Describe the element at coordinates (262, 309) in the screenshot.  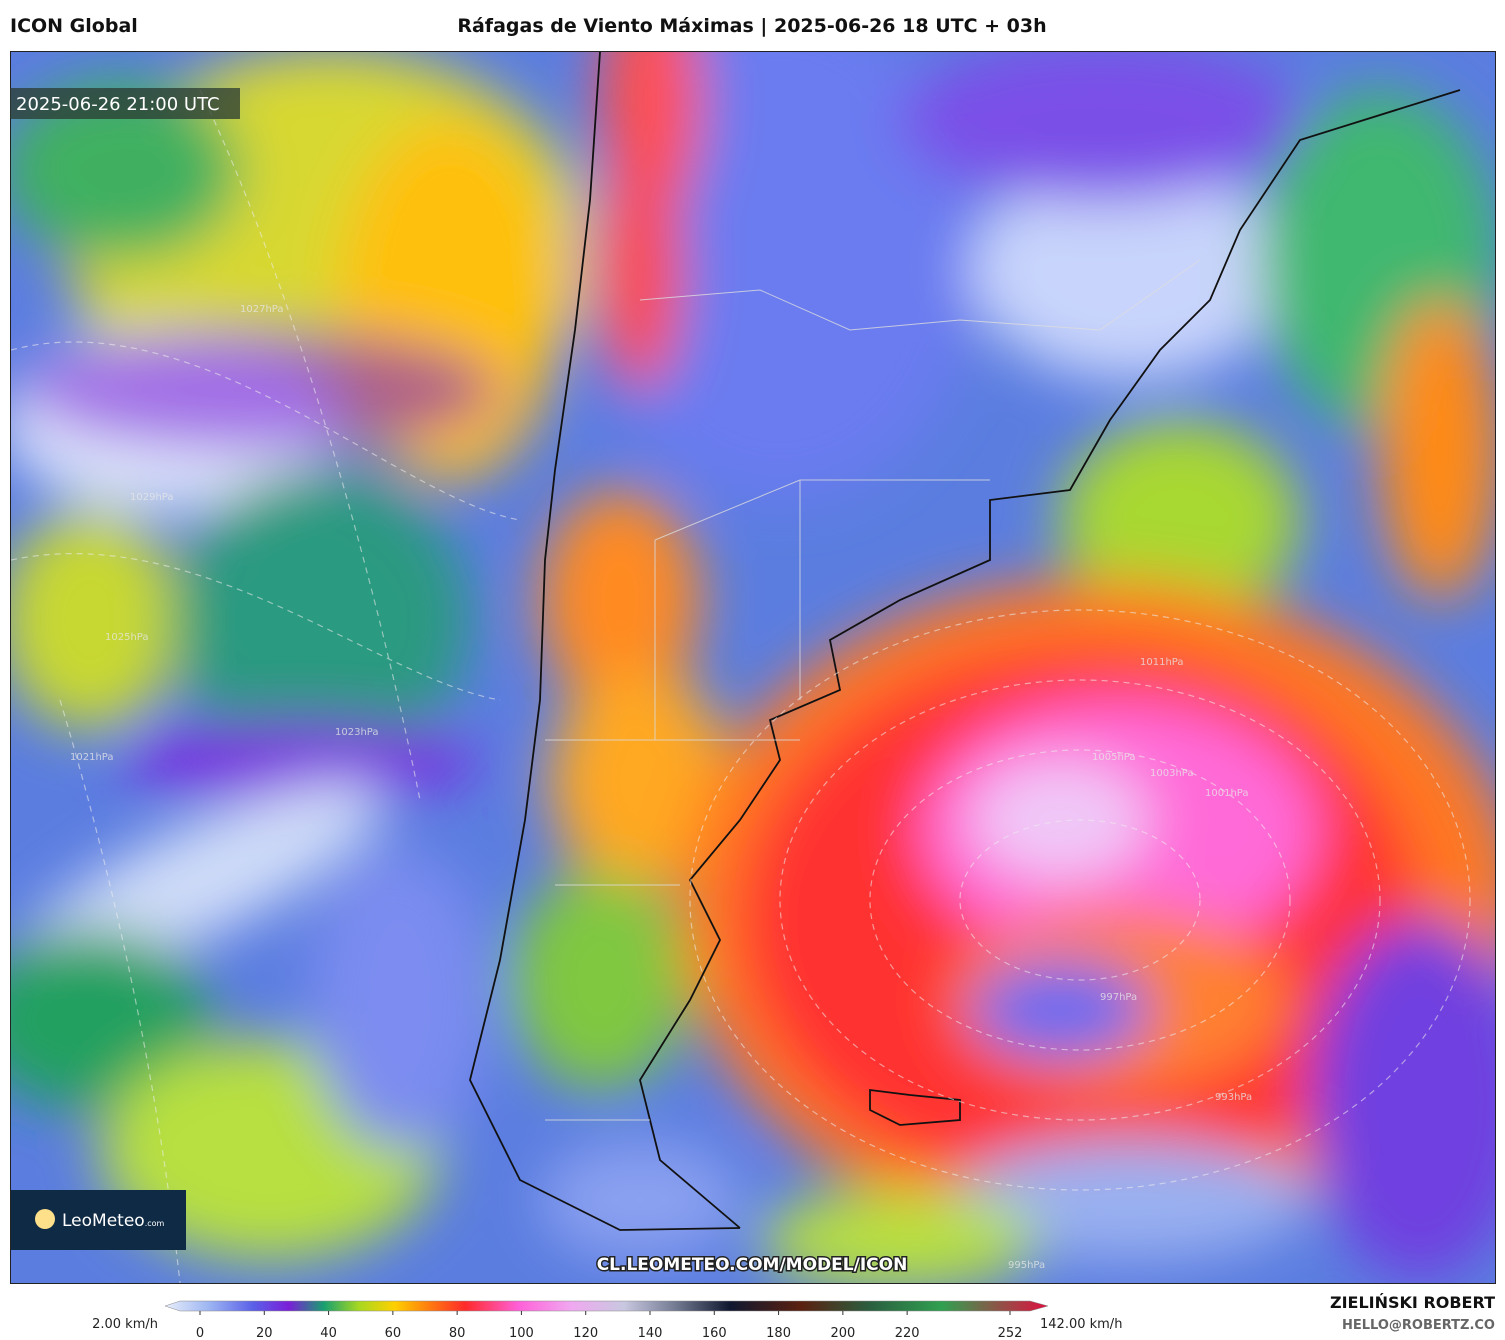
I see `isobar-label: 1027hPa` at that location.